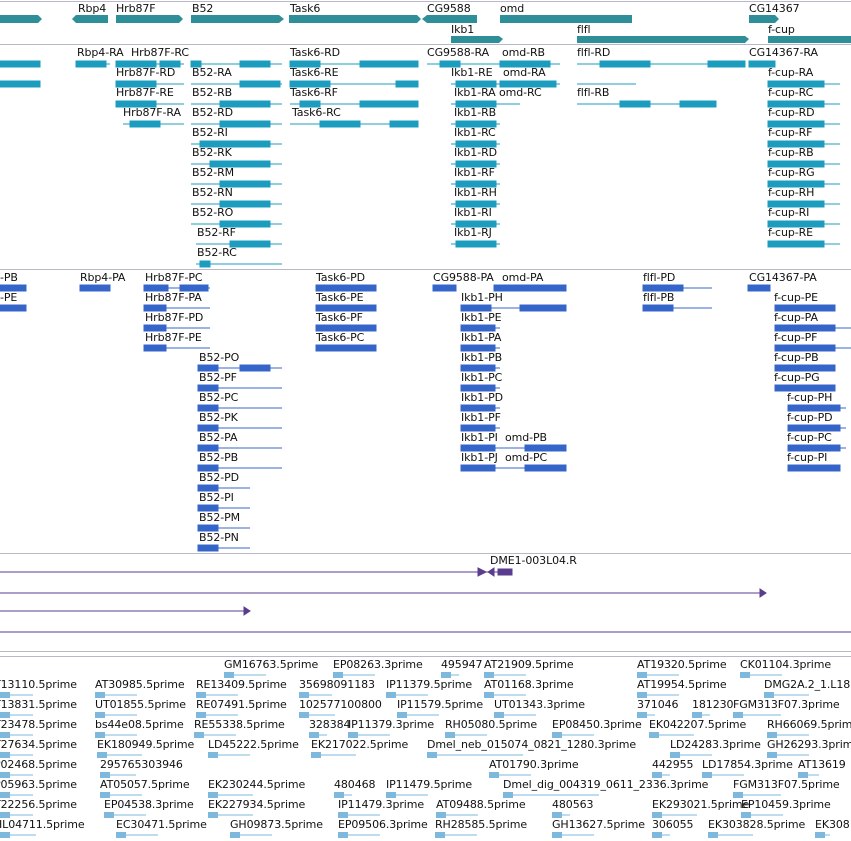 The image size is (851, 841). Describe the element at coordinates (160, 52) in the screenshot. I see `transcript-label: Hrb87F-RC` at that location.